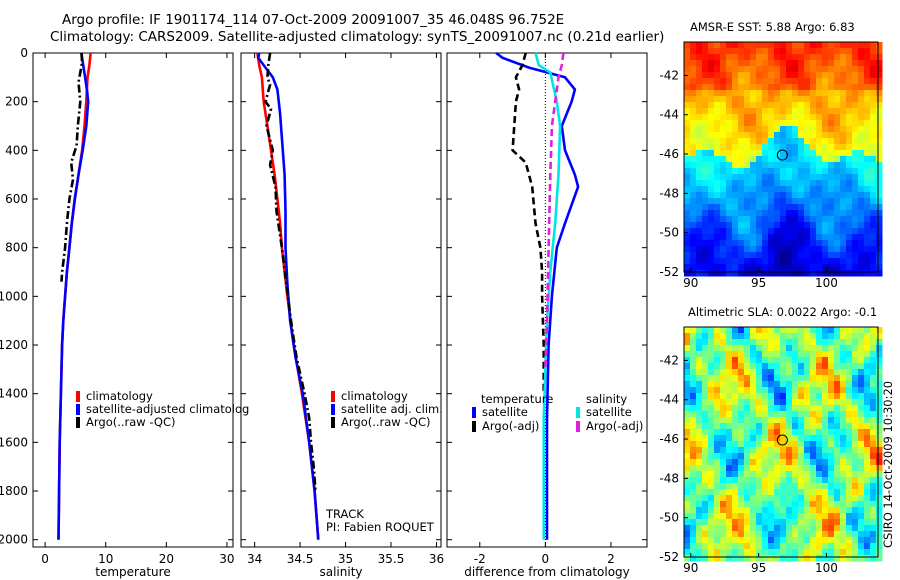  Describe the element at coordinates (548, 296) in the screenshot. I see `series-line-satellite` at that location.